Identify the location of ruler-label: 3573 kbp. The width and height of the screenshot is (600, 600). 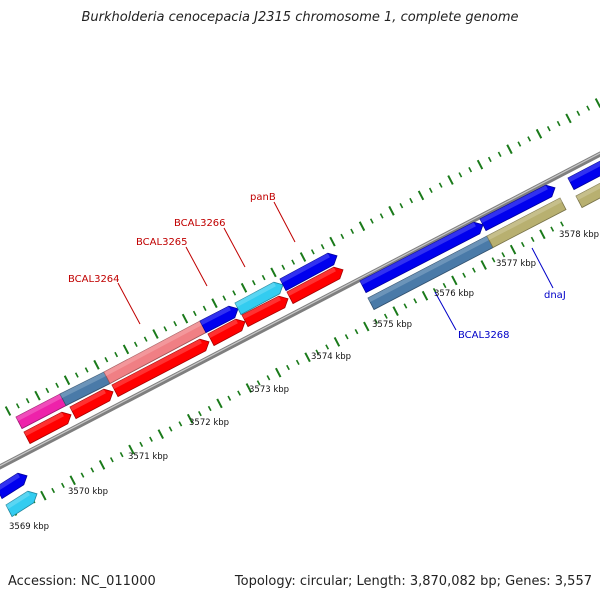
(269, 390).